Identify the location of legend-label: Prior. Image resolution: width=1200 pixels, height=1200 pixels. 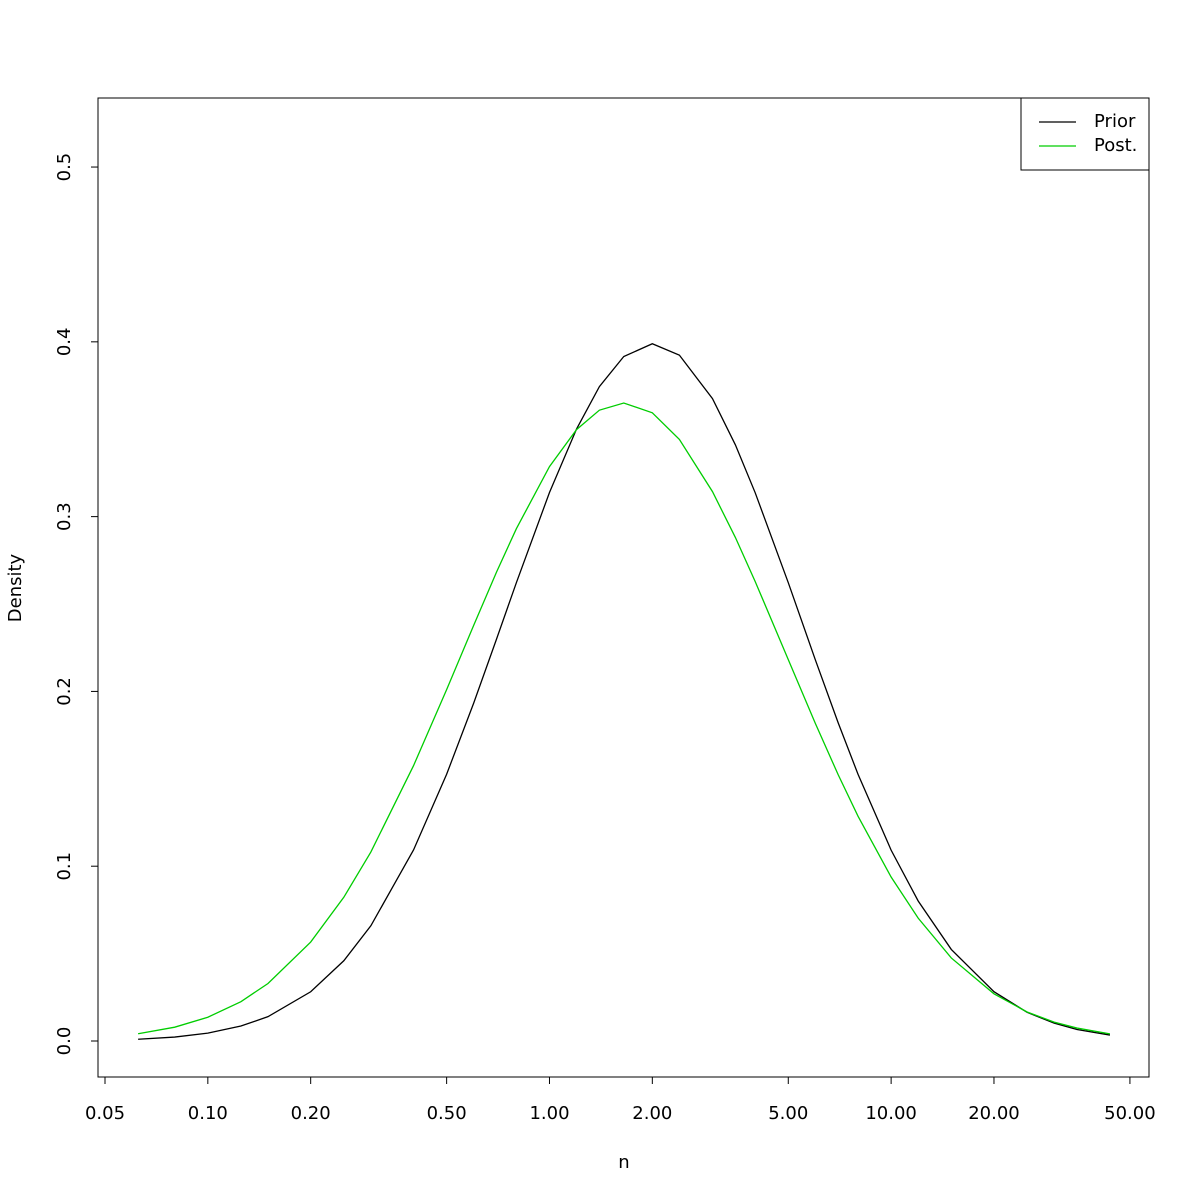
(1115, 121).